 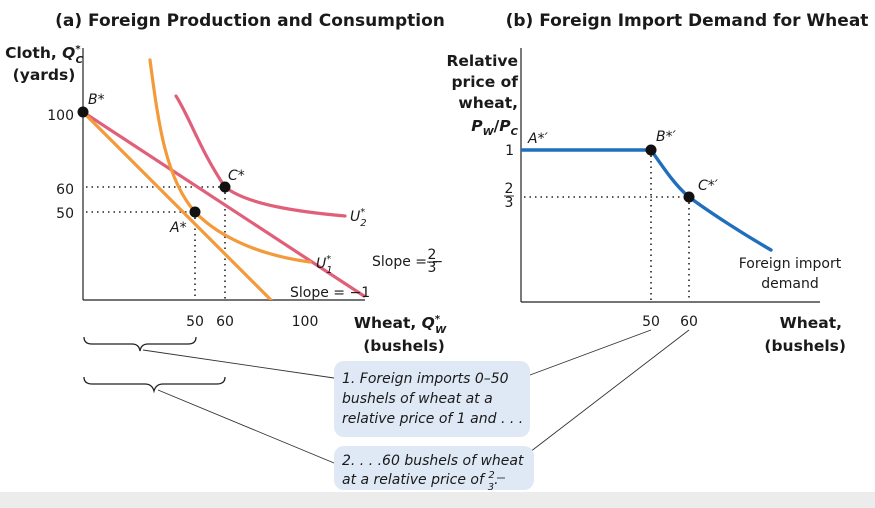 I want to click on label-c-star-prime: C*′, so click(x=708, y=186).